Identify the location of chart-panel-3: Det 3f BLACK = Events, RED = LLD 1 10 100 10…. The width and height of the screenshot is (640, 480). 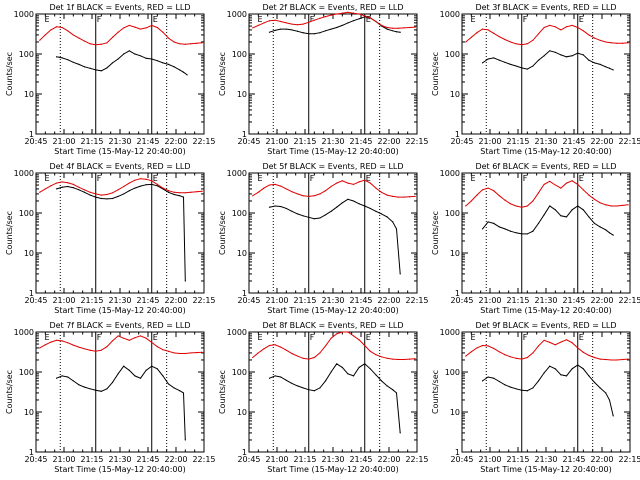
(535, 79).